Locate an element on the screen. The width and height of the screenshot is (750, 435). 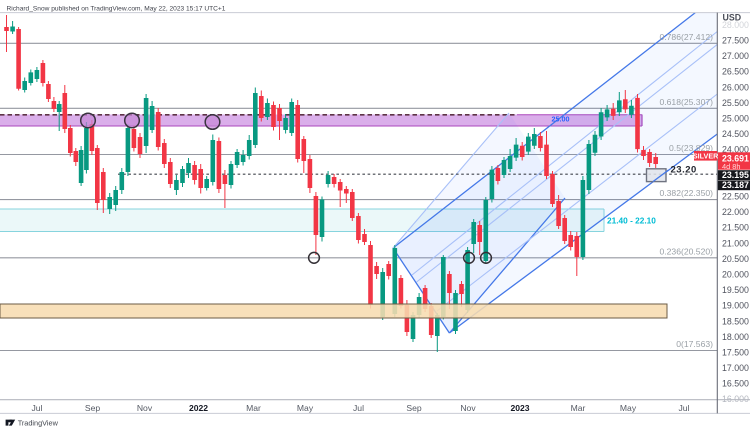
svg-text: 26.500 is located at coordinates (735, 72).